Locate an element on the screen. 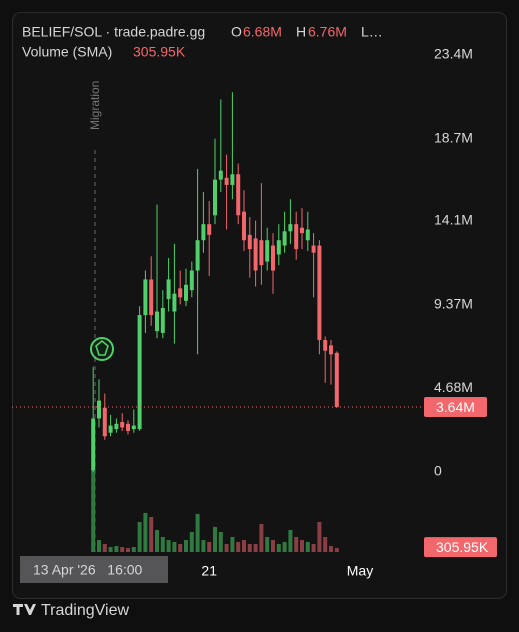 The height and width of the screenshot is (632, 519). volume-label: Volume (SMA) is located at coordinates (67, 52).